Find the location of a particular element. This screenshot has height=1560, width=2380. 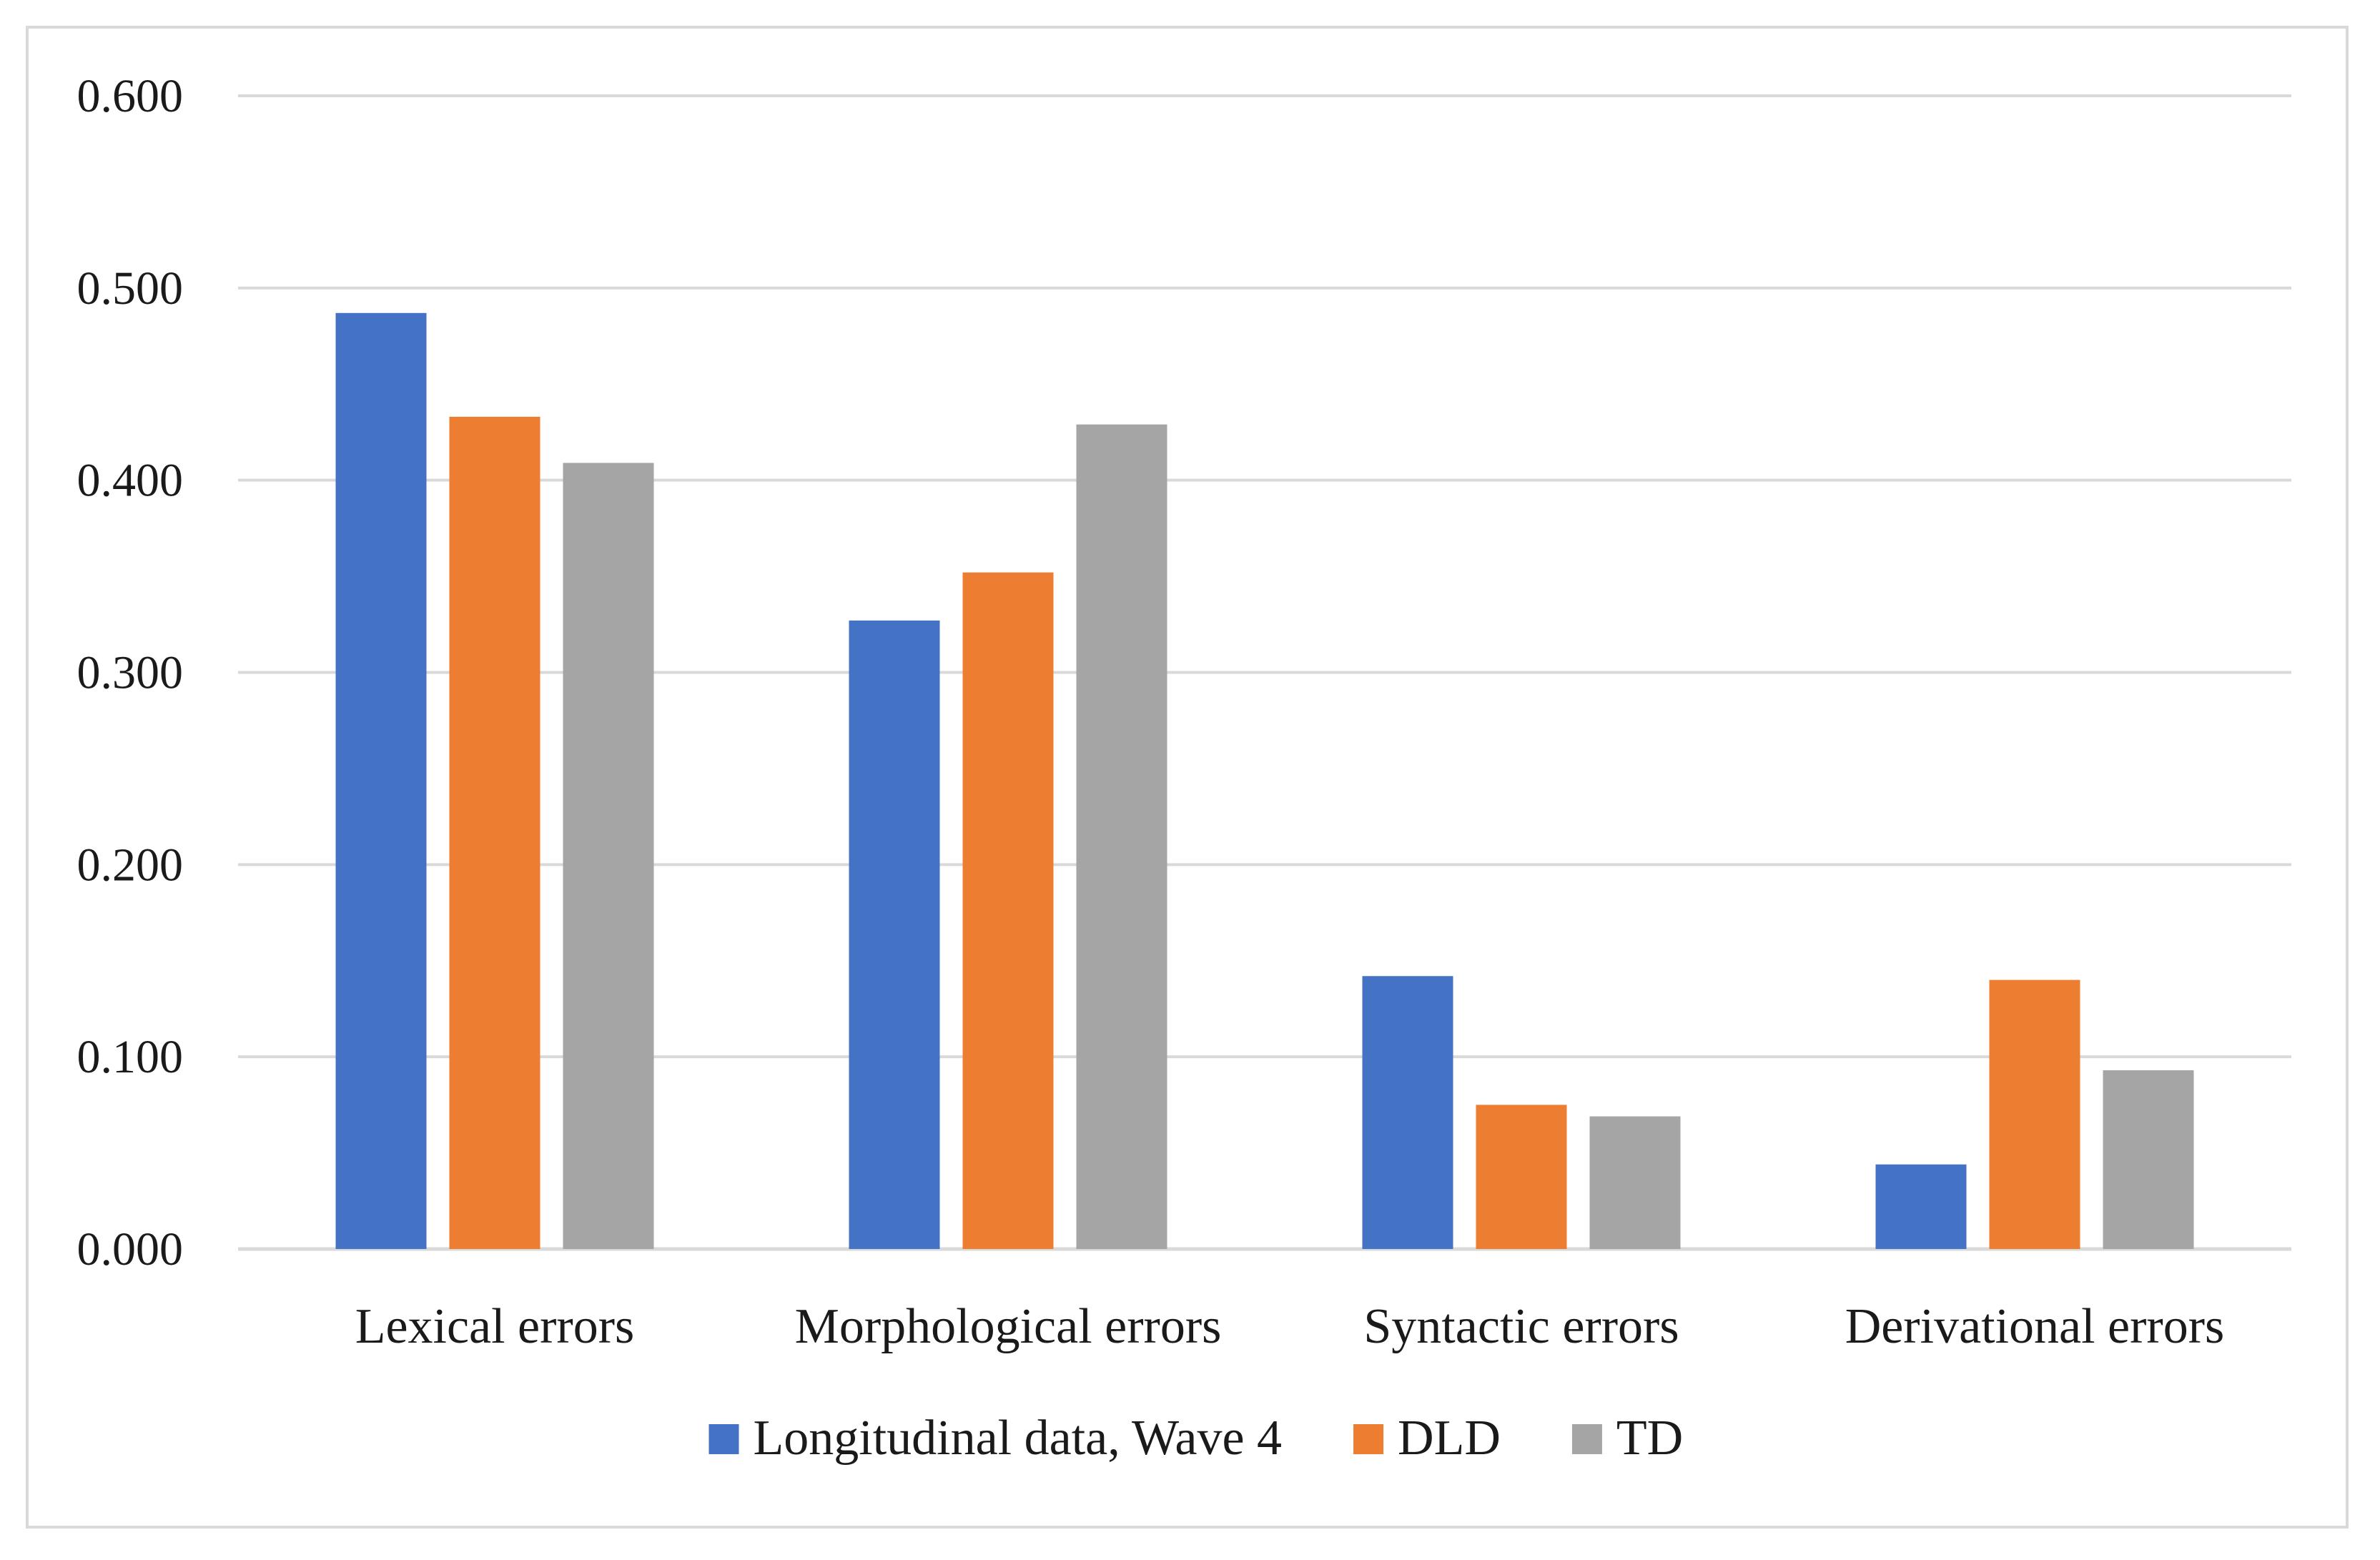

bar-dld-derivational-errors is located at coordinates (2034, 1114).